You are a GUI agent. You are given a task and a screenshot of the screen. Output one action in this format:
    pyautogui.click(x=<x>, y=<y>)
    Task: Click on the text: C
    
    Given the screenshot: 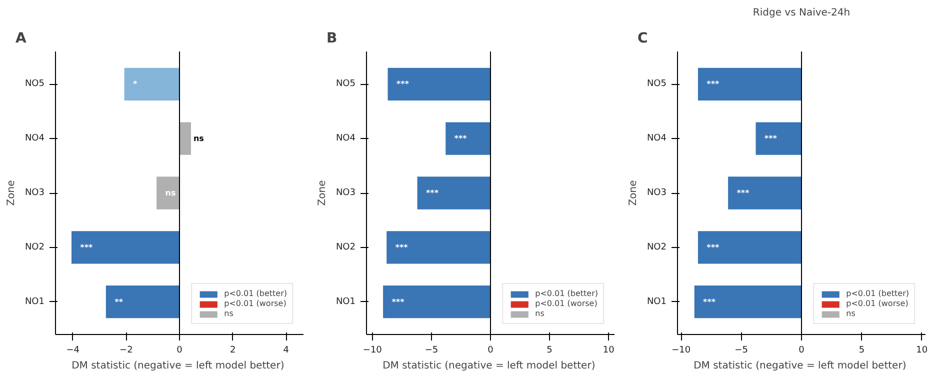 What is the action you would take?
    pyautogui.click(x=643, y=38)
    